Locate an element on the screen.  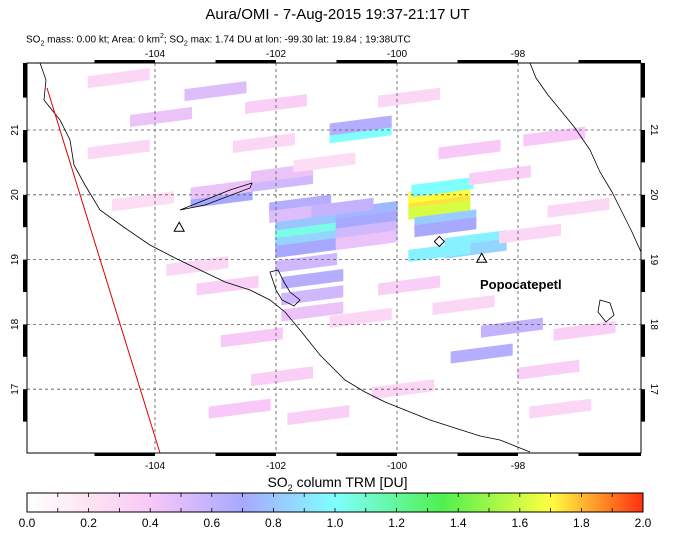
lat-tick-label-left: 19 is located at coordinates (15, 260).